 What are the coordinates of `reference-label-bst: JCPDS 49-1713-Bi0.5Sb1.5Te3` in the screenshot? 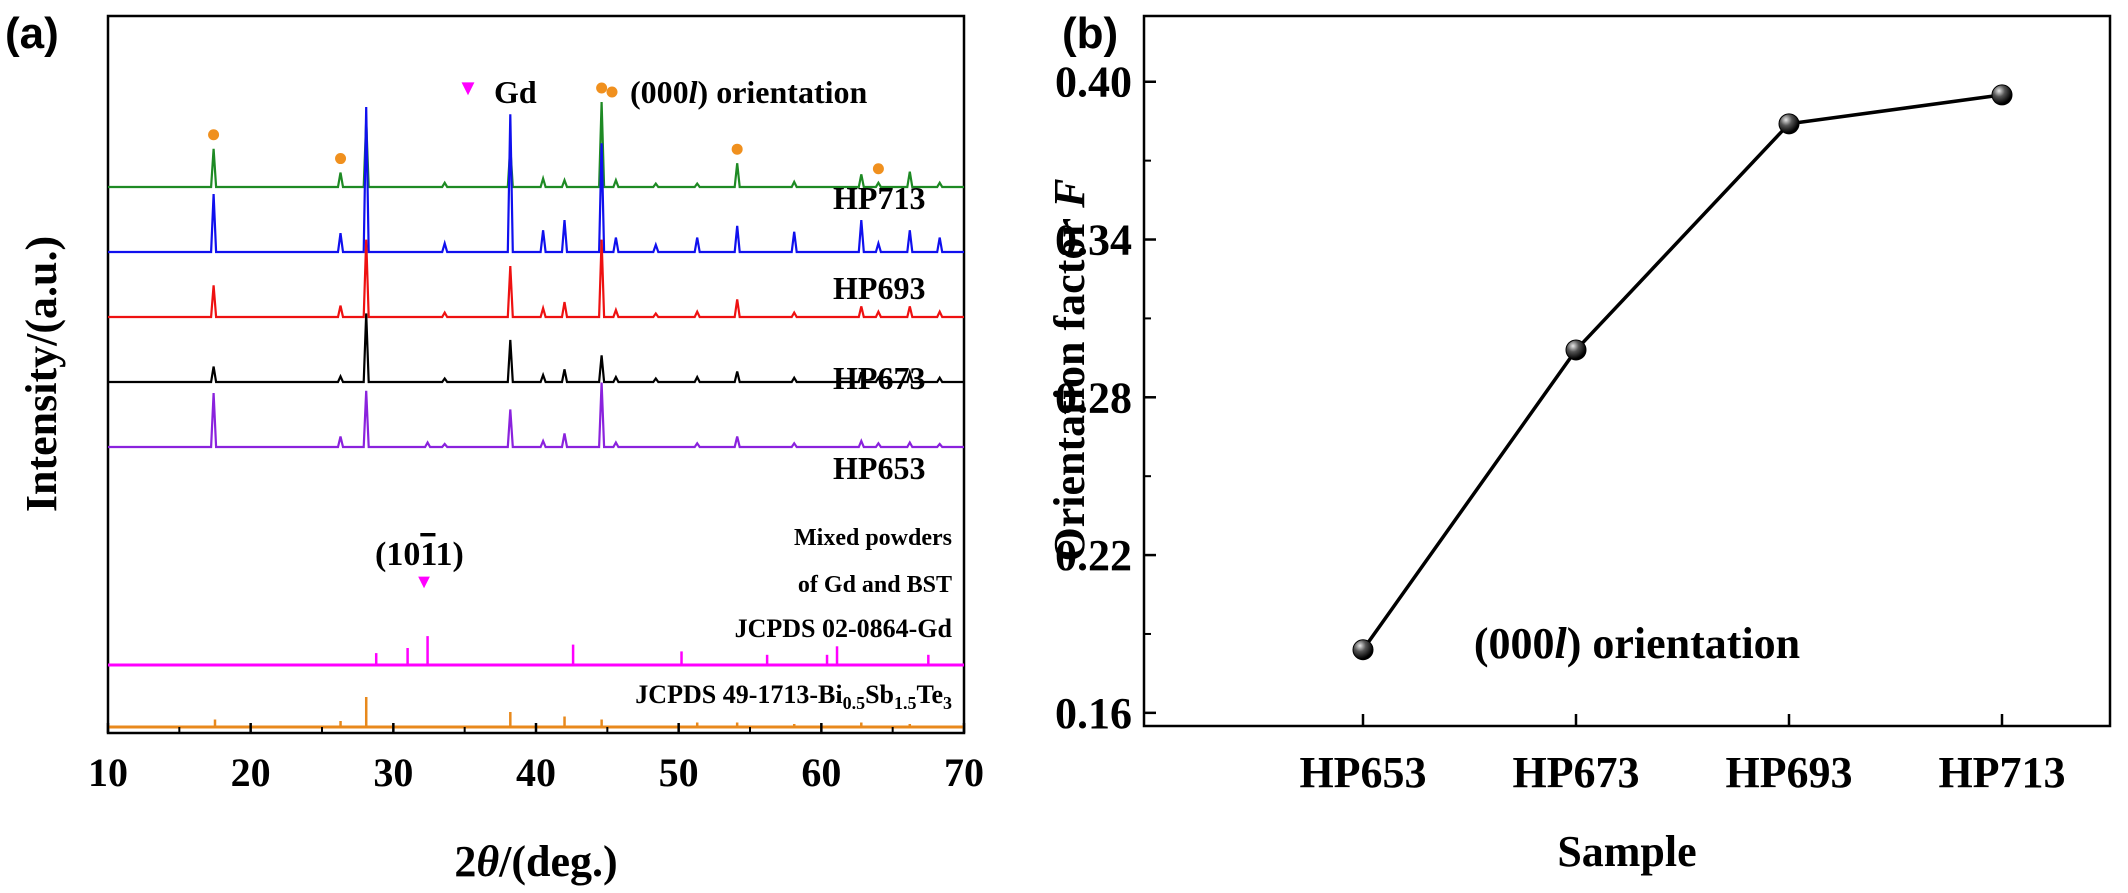 It's located at (793, 696).